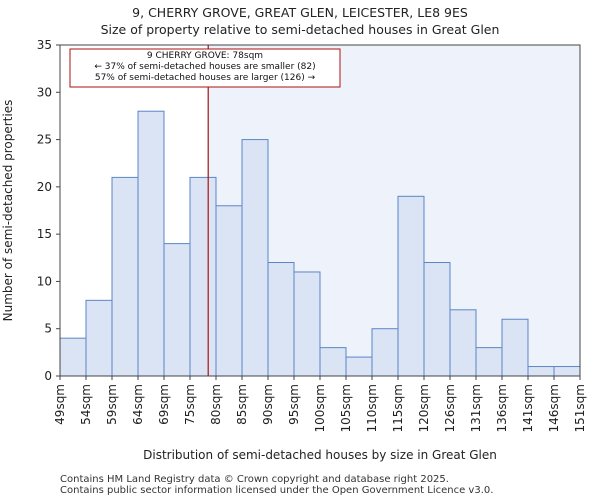 Image resolution: width=600 pixels, height=500 pixels. Describe the element at coordinates (177, 310) in the screenshot. I see `bar-69sqm` at that location.